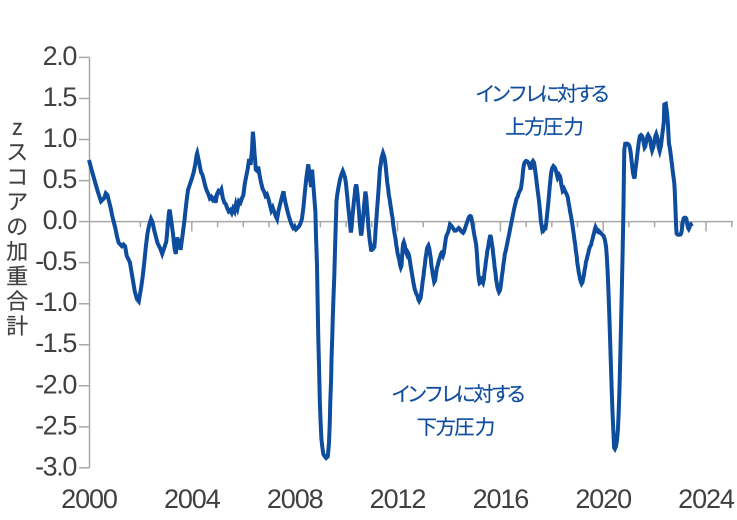 The image size is (737, 520). Describe the element at coordinates (60, 138) in the screenshot. I see `svg-text: 1.0` at that location.